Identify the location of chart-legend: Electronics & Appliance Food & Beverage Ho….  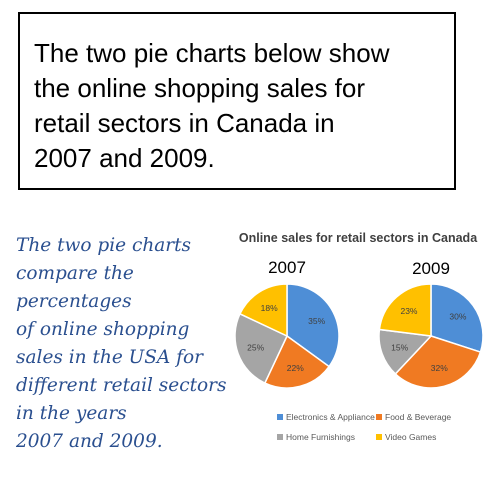
(364, 427).